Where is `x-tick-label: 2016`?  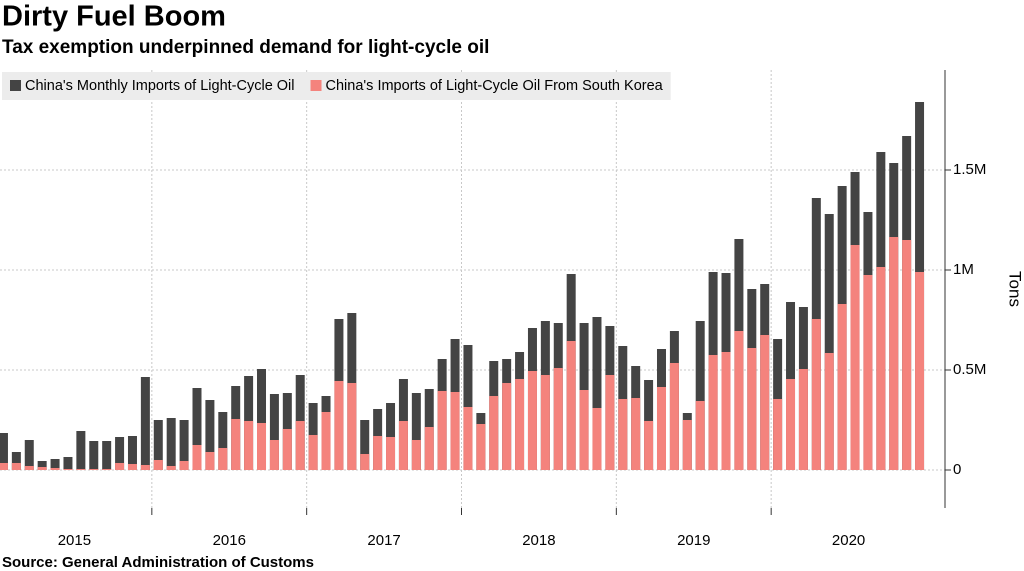
x-tick-label: 2016 is located at coordinates (229, 540).